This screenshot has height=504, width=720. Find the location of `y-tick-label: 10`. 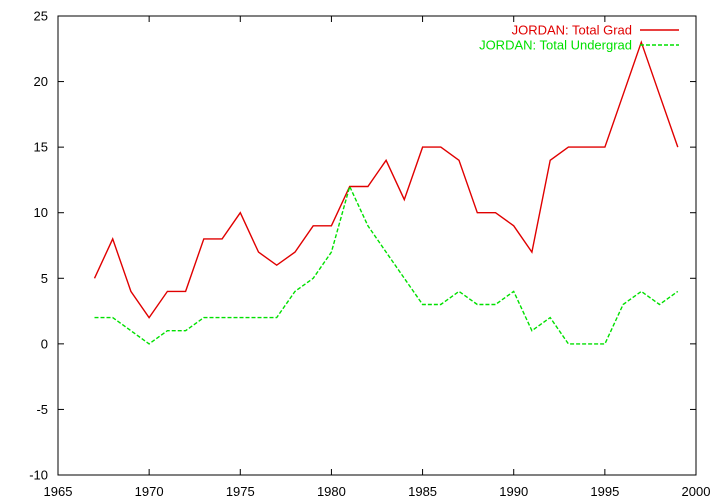

y-tick-label: 10 is located at coordinates (41, 212).